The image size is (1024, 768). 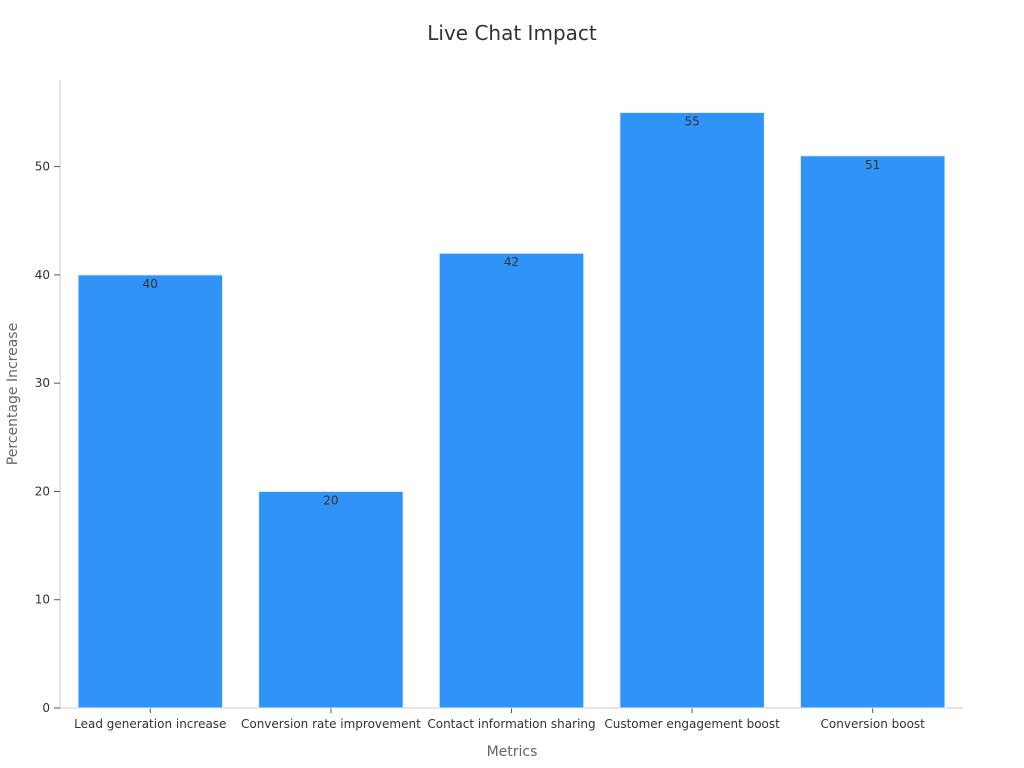 I want to click on x-tick-label: Customer engagement boost, so click(x=692, y=724).